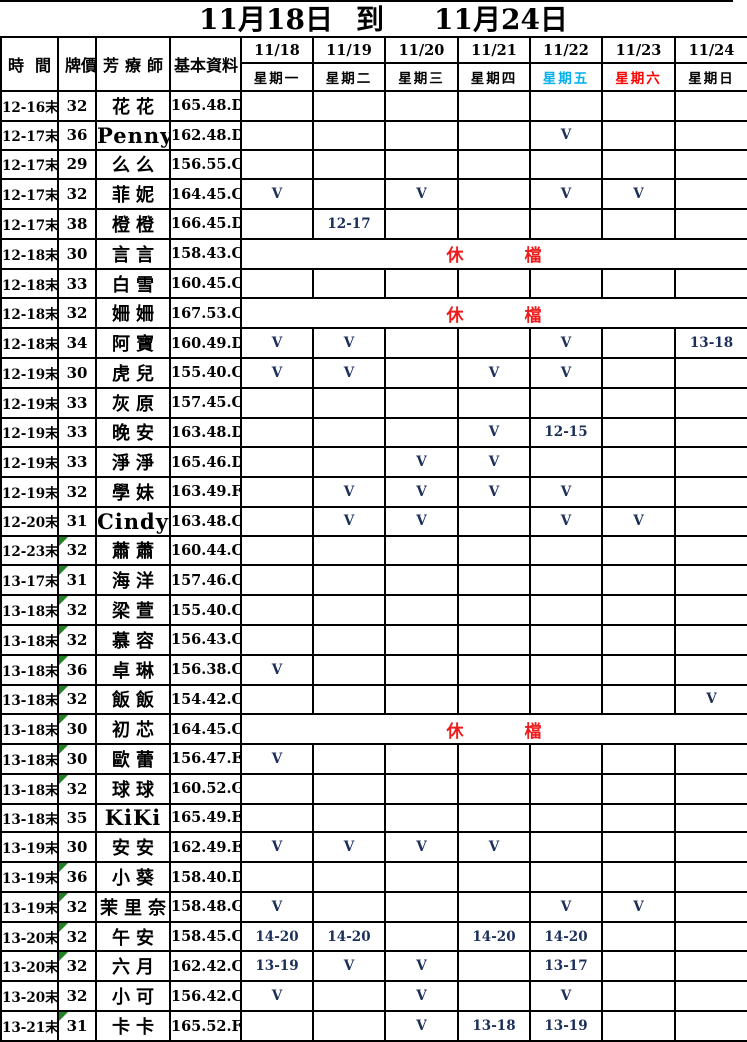 The image size is (747, 1042). What do you see at coordinates (77, 669) in the screenshot?
I see `price-cell: 36` at bounding box center [77, 669].